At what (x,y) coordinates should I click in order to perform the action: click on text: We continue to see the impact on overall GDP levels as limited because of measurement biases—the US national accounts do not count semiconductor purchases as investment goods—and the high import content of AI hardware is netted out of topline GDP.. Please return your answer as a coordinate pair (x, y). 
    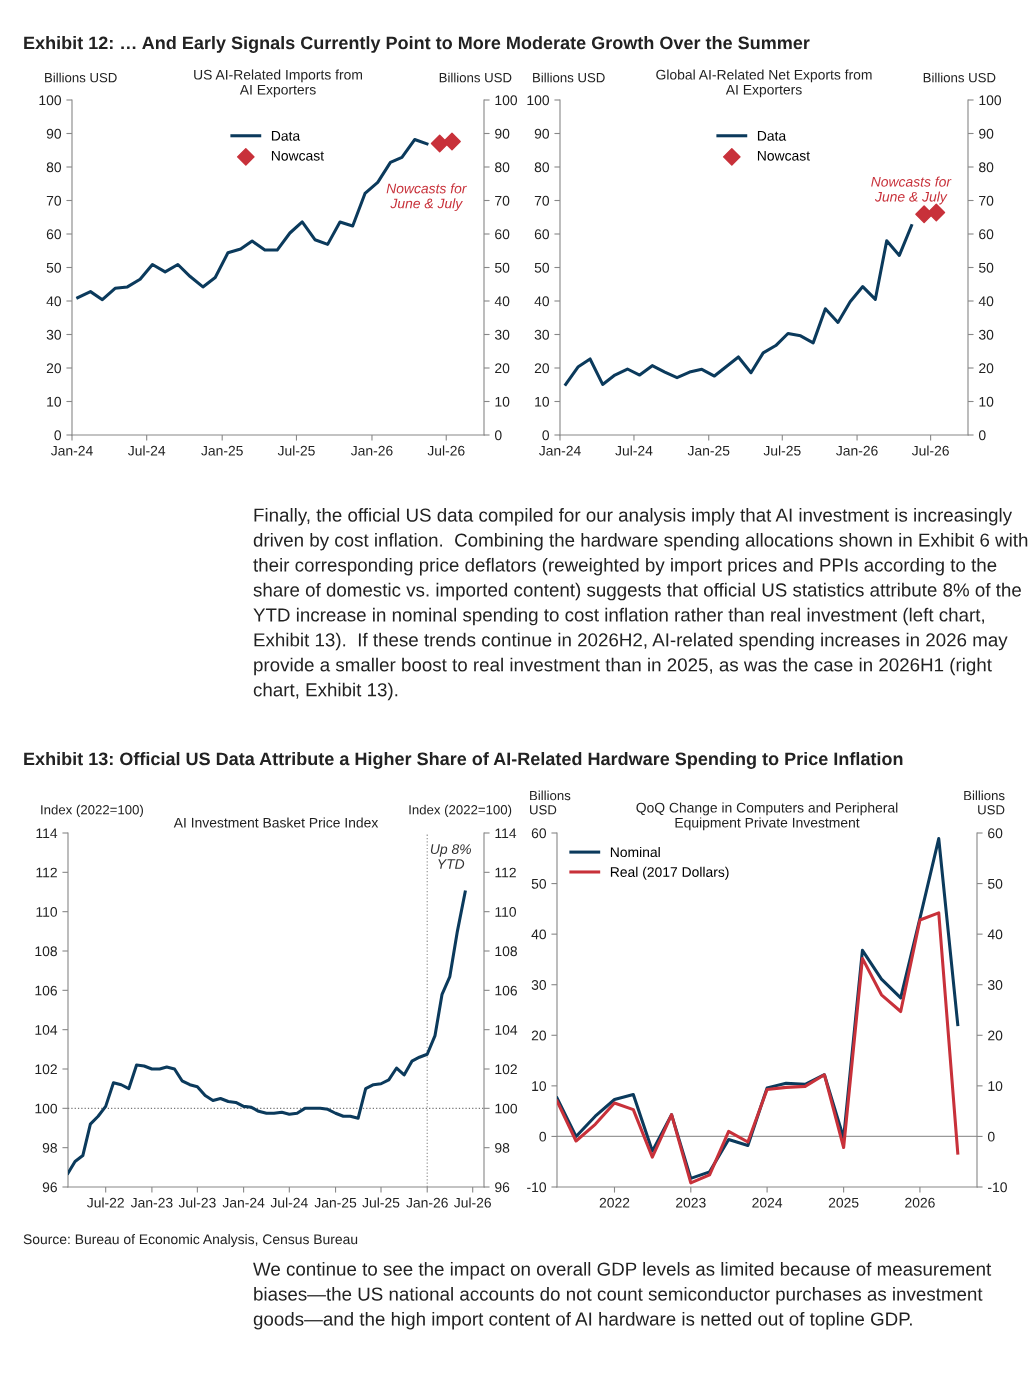
    Looking at the image, I should click on (622, 1296).